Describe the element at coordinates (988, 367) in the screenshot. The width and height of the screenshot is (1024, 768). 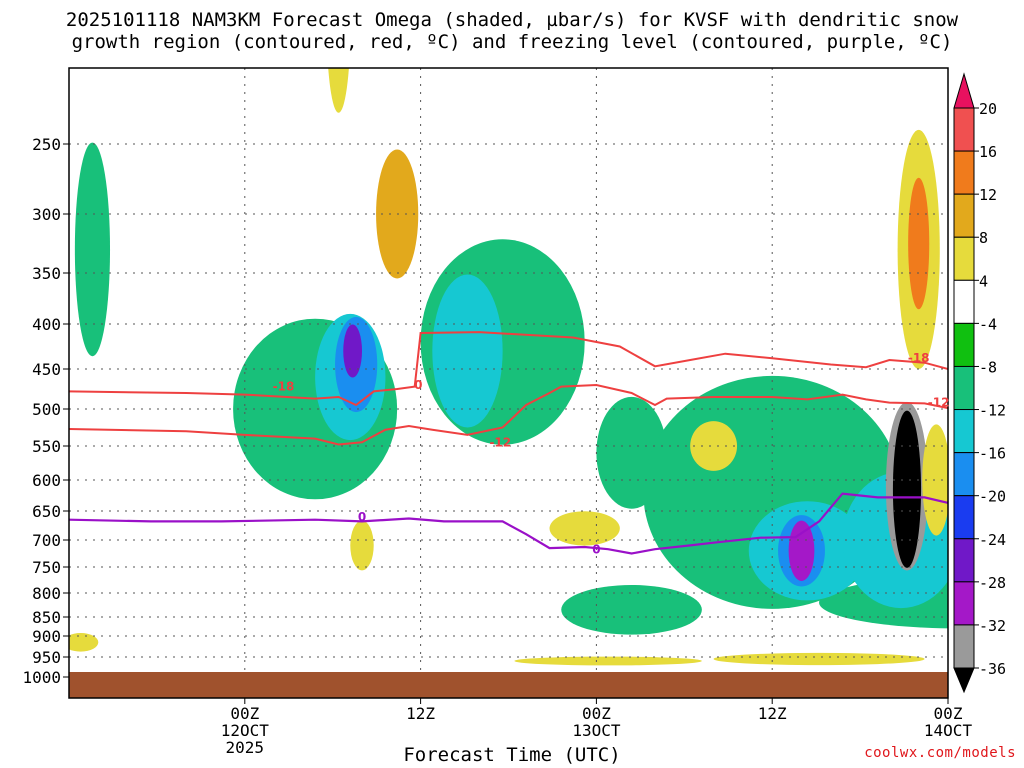
I see `colorbar-label--8: -8` at that location.